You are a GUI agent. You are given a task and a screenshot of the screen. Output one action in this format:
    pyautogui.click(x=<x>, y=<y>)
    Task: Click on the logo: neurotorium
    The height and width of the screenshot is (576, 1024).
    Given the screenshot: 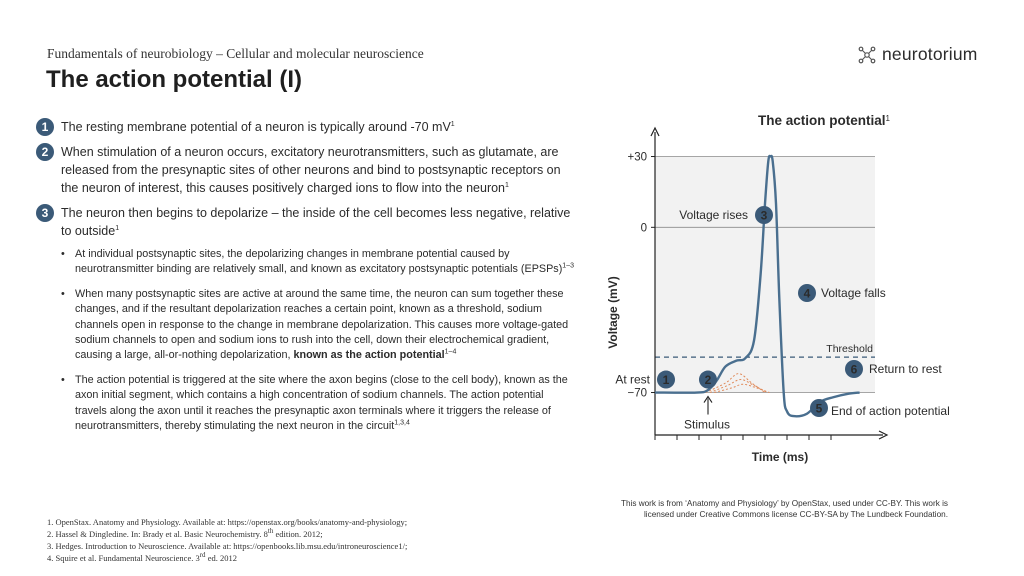 What is the action you would take?
    pyautogui.click(x=917, y=54)
    